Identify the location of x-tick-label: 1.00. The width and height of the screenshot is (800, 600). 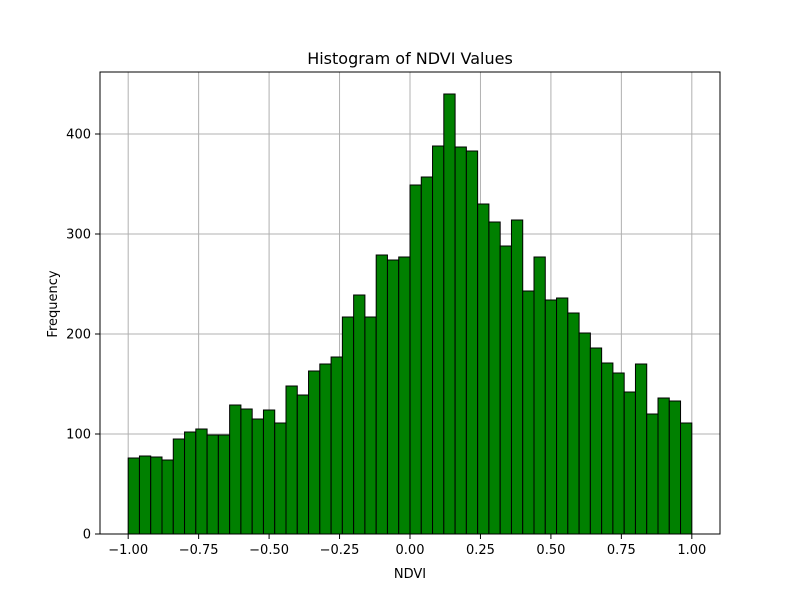
(691, 550).